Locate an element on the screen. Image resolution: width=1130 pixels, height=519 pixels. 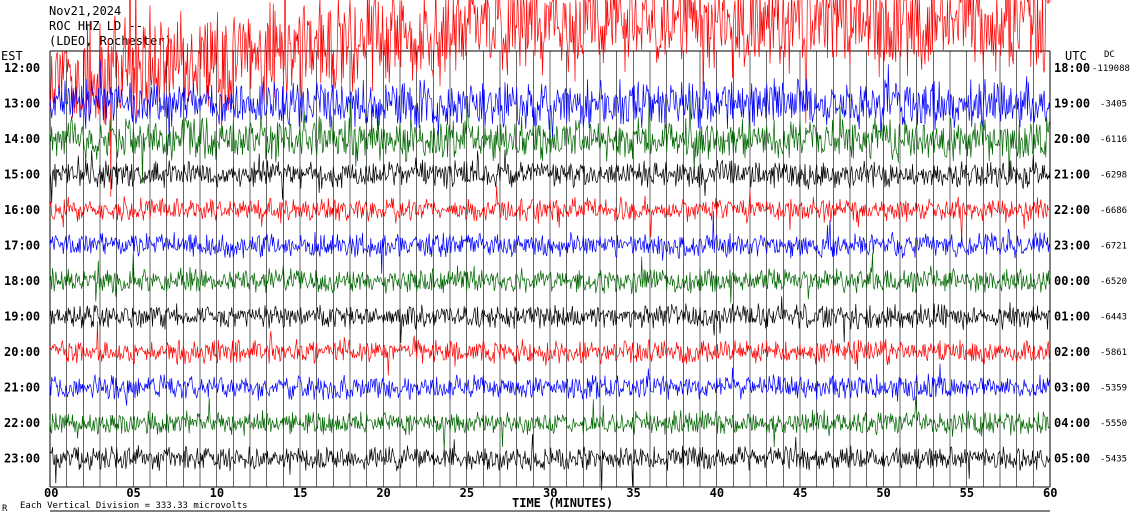
dc-offset-value: -6443 is located at coordinates (1113, 318).